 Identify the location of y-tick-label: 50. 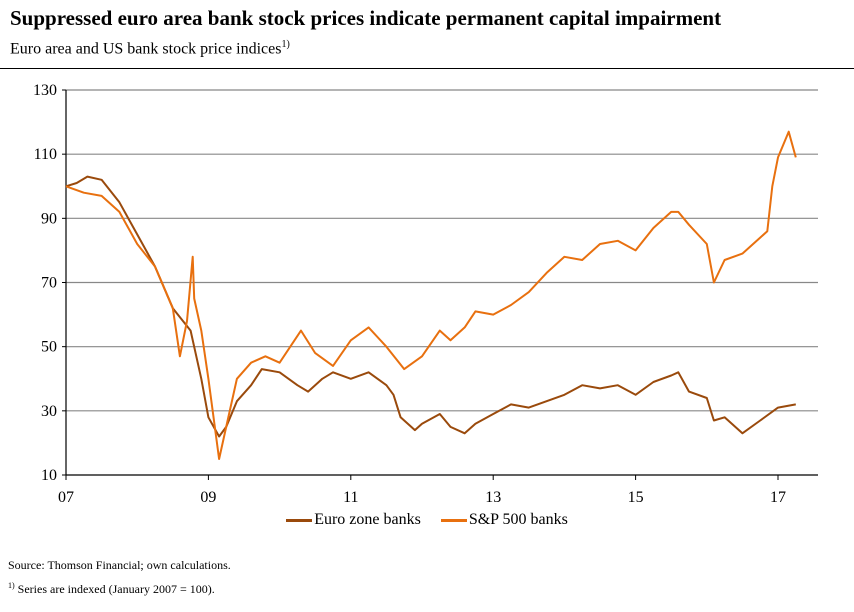
(49, 347).